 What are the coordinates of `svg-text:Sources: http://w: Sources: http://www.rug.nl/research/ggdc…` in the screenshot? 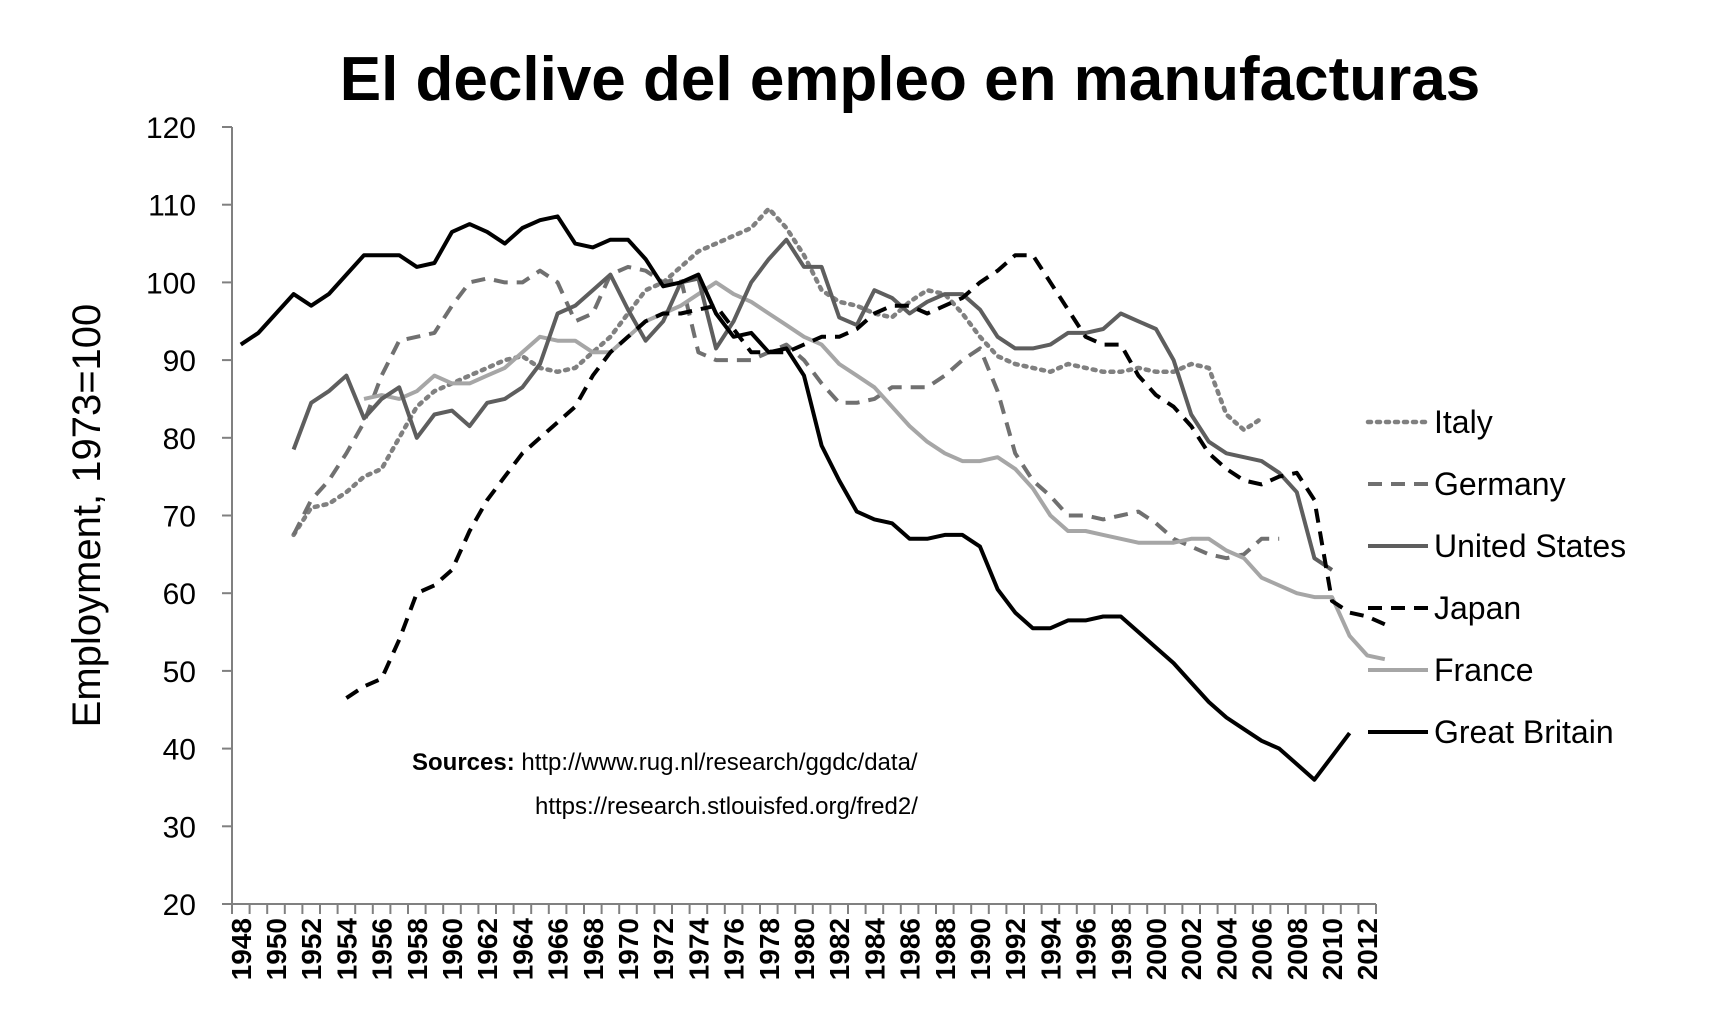 It's located at (665, 762).